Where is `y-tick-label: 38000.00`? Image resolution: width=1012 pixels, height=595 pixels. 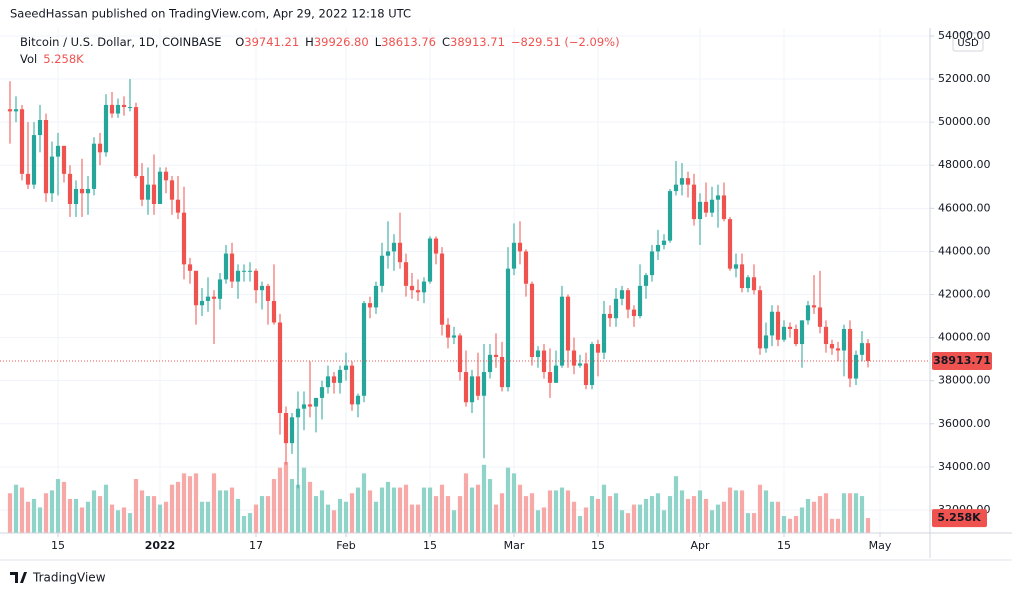 y-tick-label: 38000.00 is located at coordinates (964, 380).